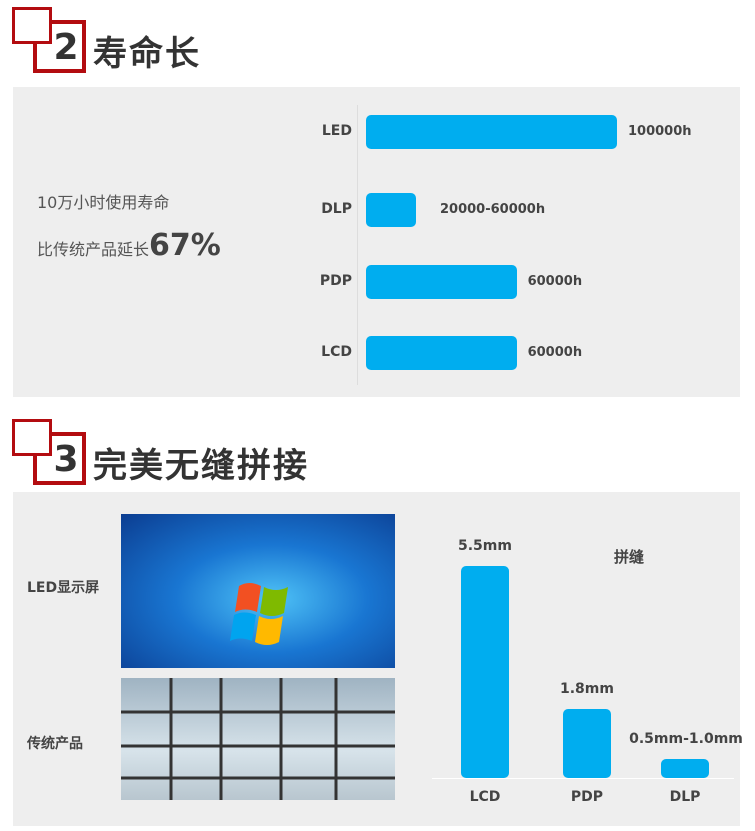 The width and height of the screenshot is (755, 831). I want to click on compare-highlight: 67%, so click(185, 245).